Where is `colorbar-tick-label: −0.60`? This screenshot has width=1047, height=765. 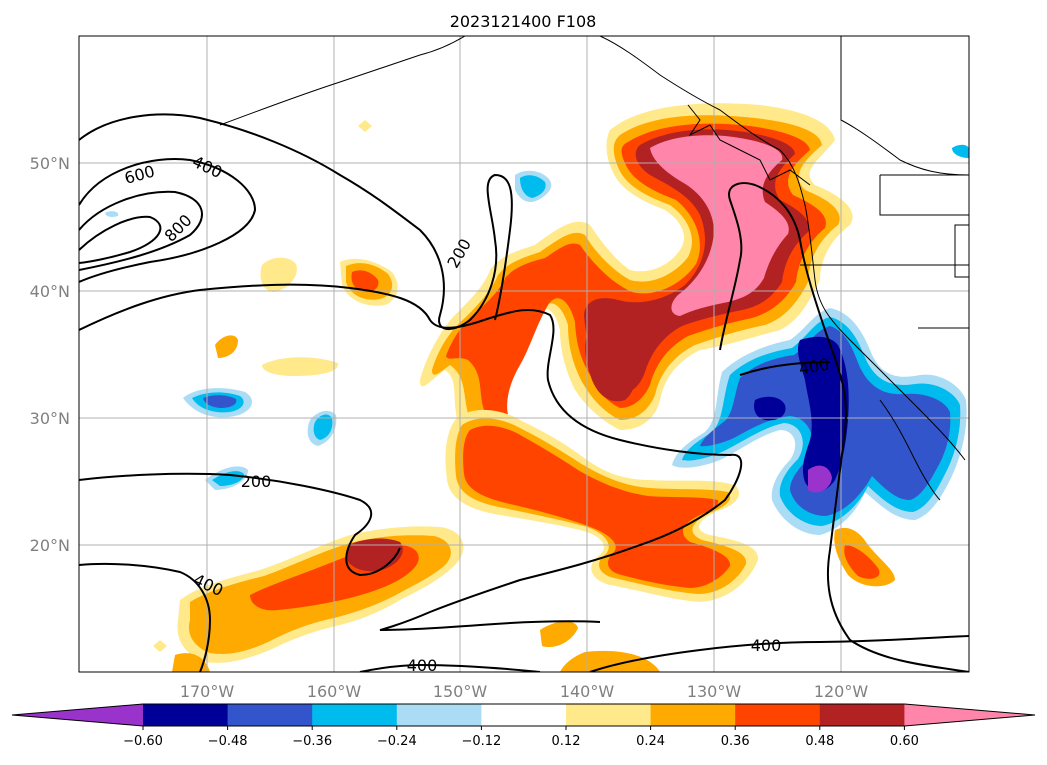
colorbar-tick-label: −0.60 is located at coordinates (143, 741).